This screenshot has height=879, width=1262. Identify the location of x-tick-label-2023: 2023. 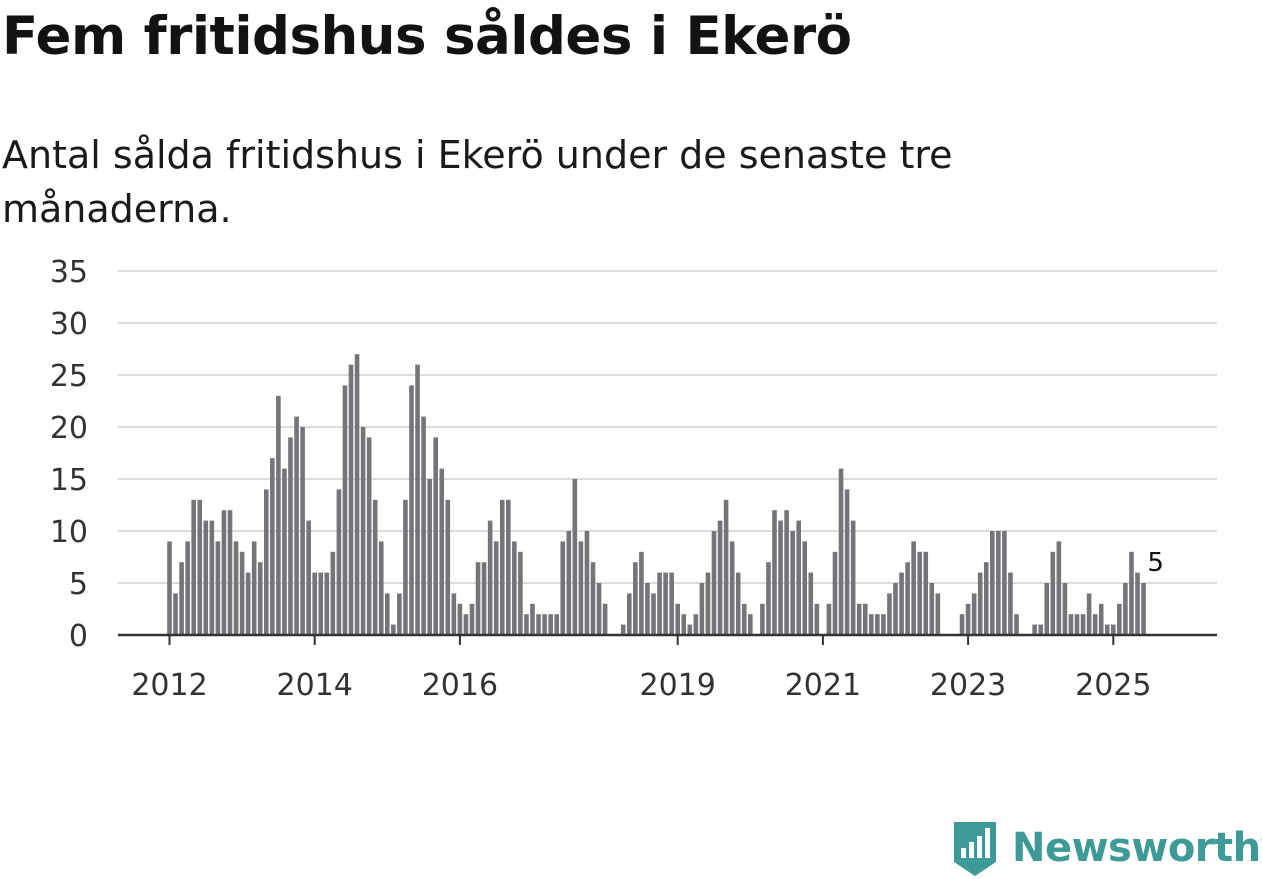
(968, 685).